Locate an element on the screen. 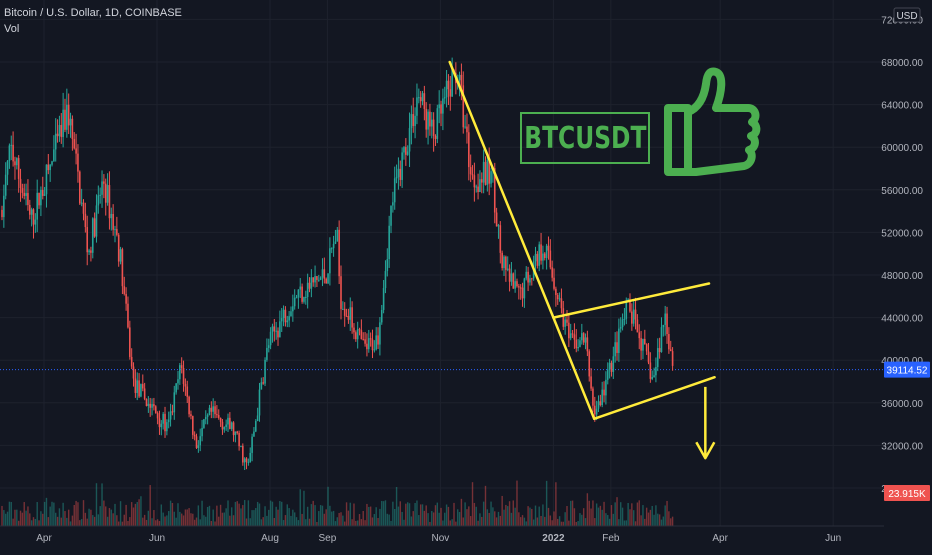  thumbs-up-icon is located at coordinates (712, 121).